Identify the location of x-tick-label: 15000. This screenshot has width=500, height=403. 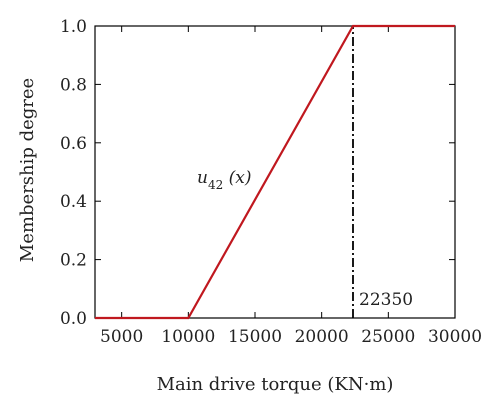
(255, 337).